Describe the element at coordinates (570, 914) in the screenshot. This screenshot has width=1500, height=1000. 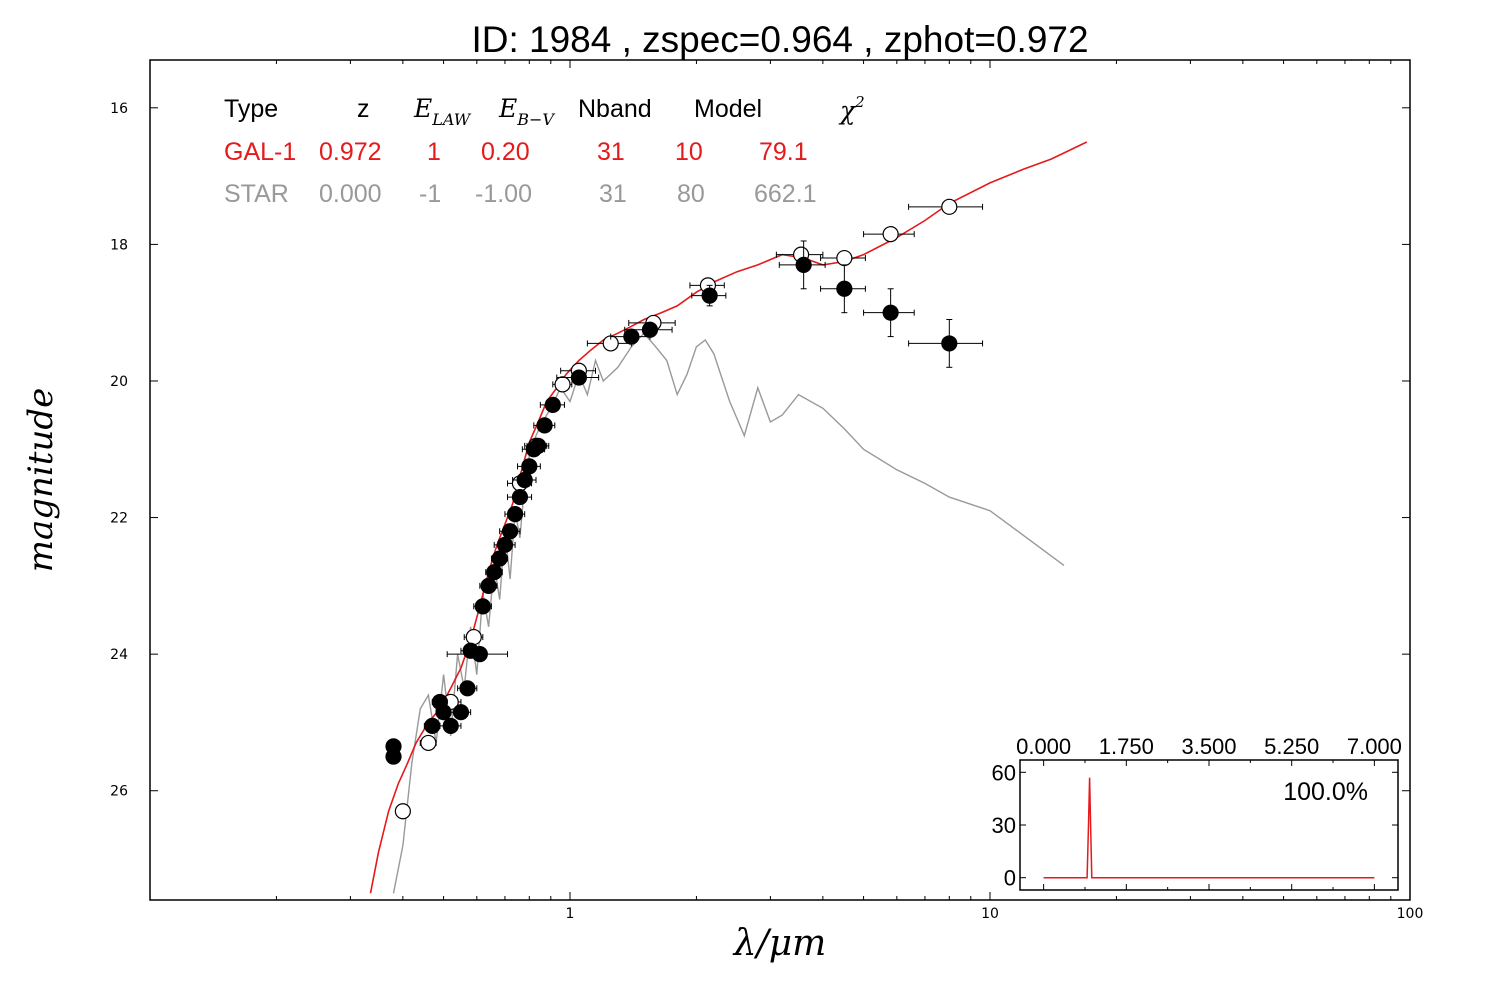
I see `x-tick-label: 1` at that location.